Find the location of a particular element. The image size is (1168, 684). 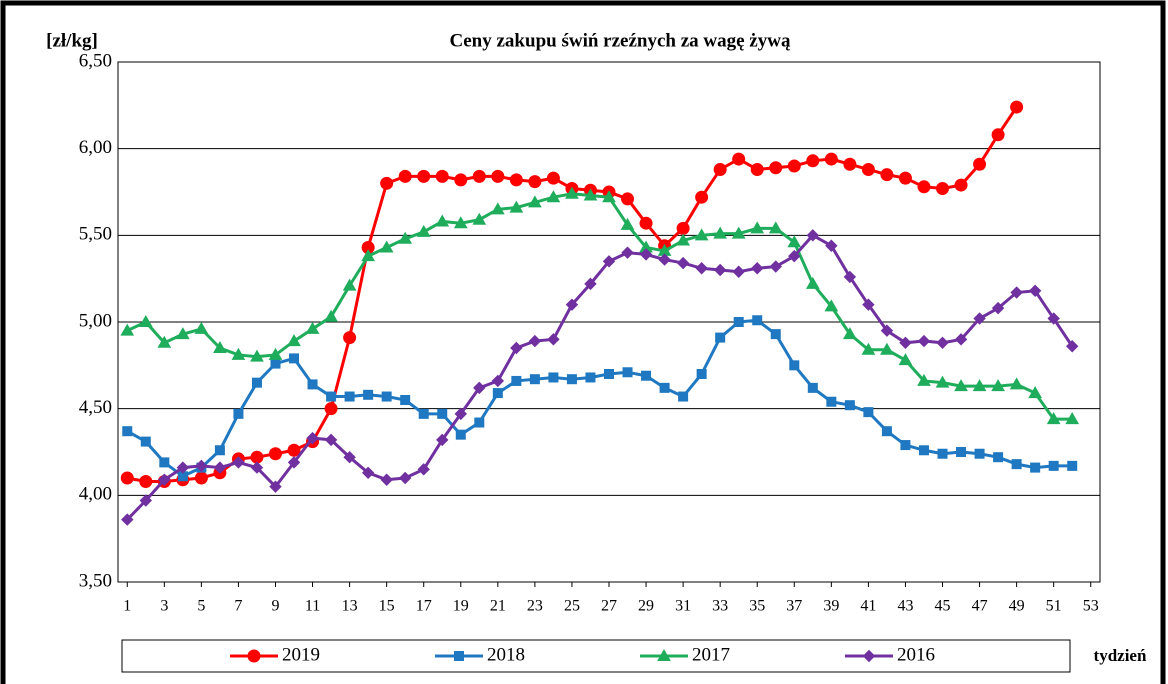

x-tick-label: 9 is located at coordinates (275, 606).